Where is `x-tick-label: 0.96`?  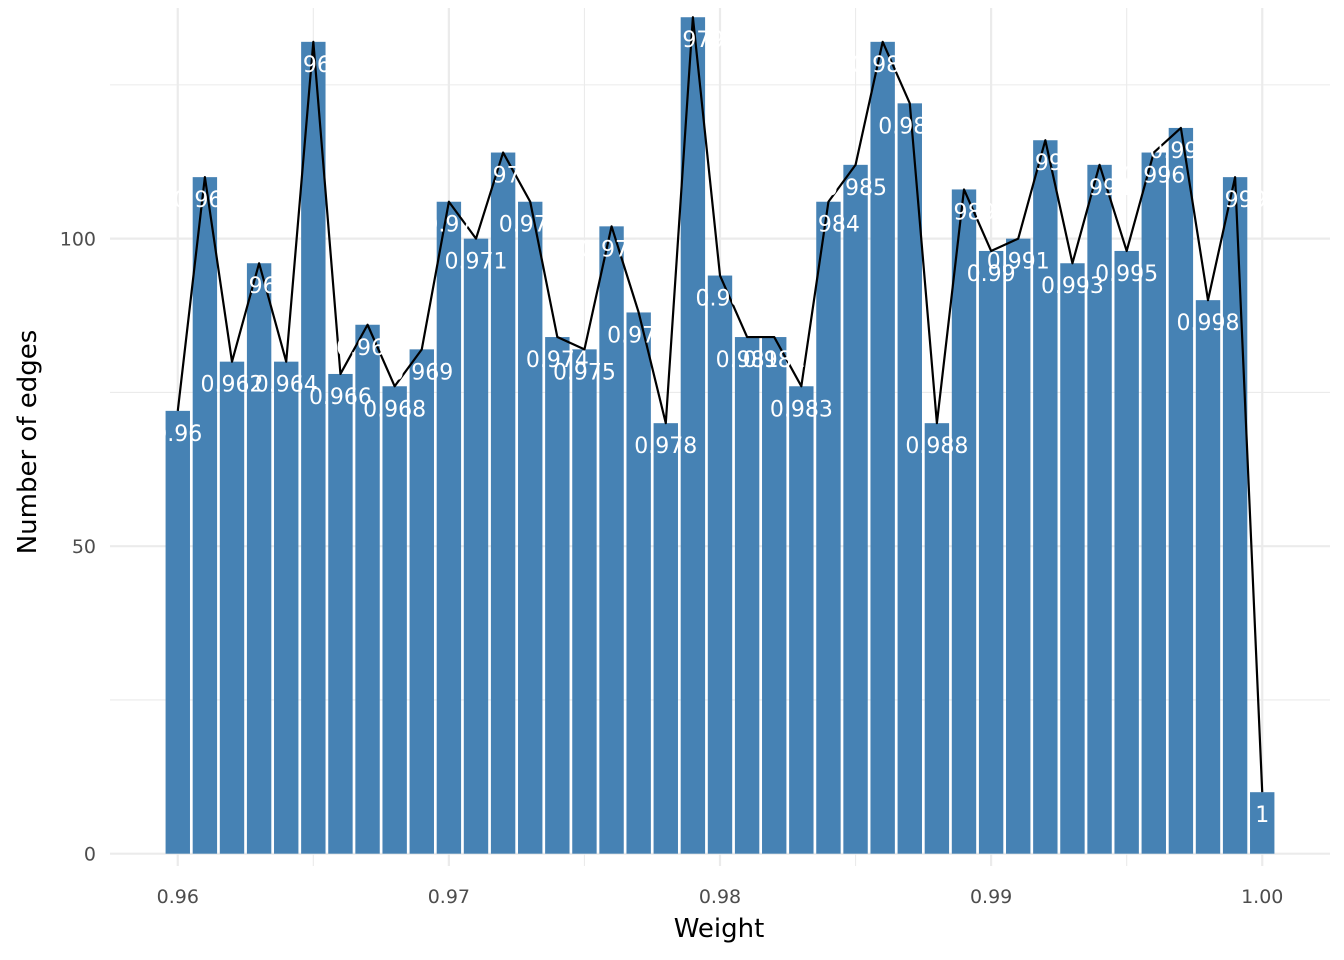
x-tick-label: 0.96 is located at coordinates (178, 897).